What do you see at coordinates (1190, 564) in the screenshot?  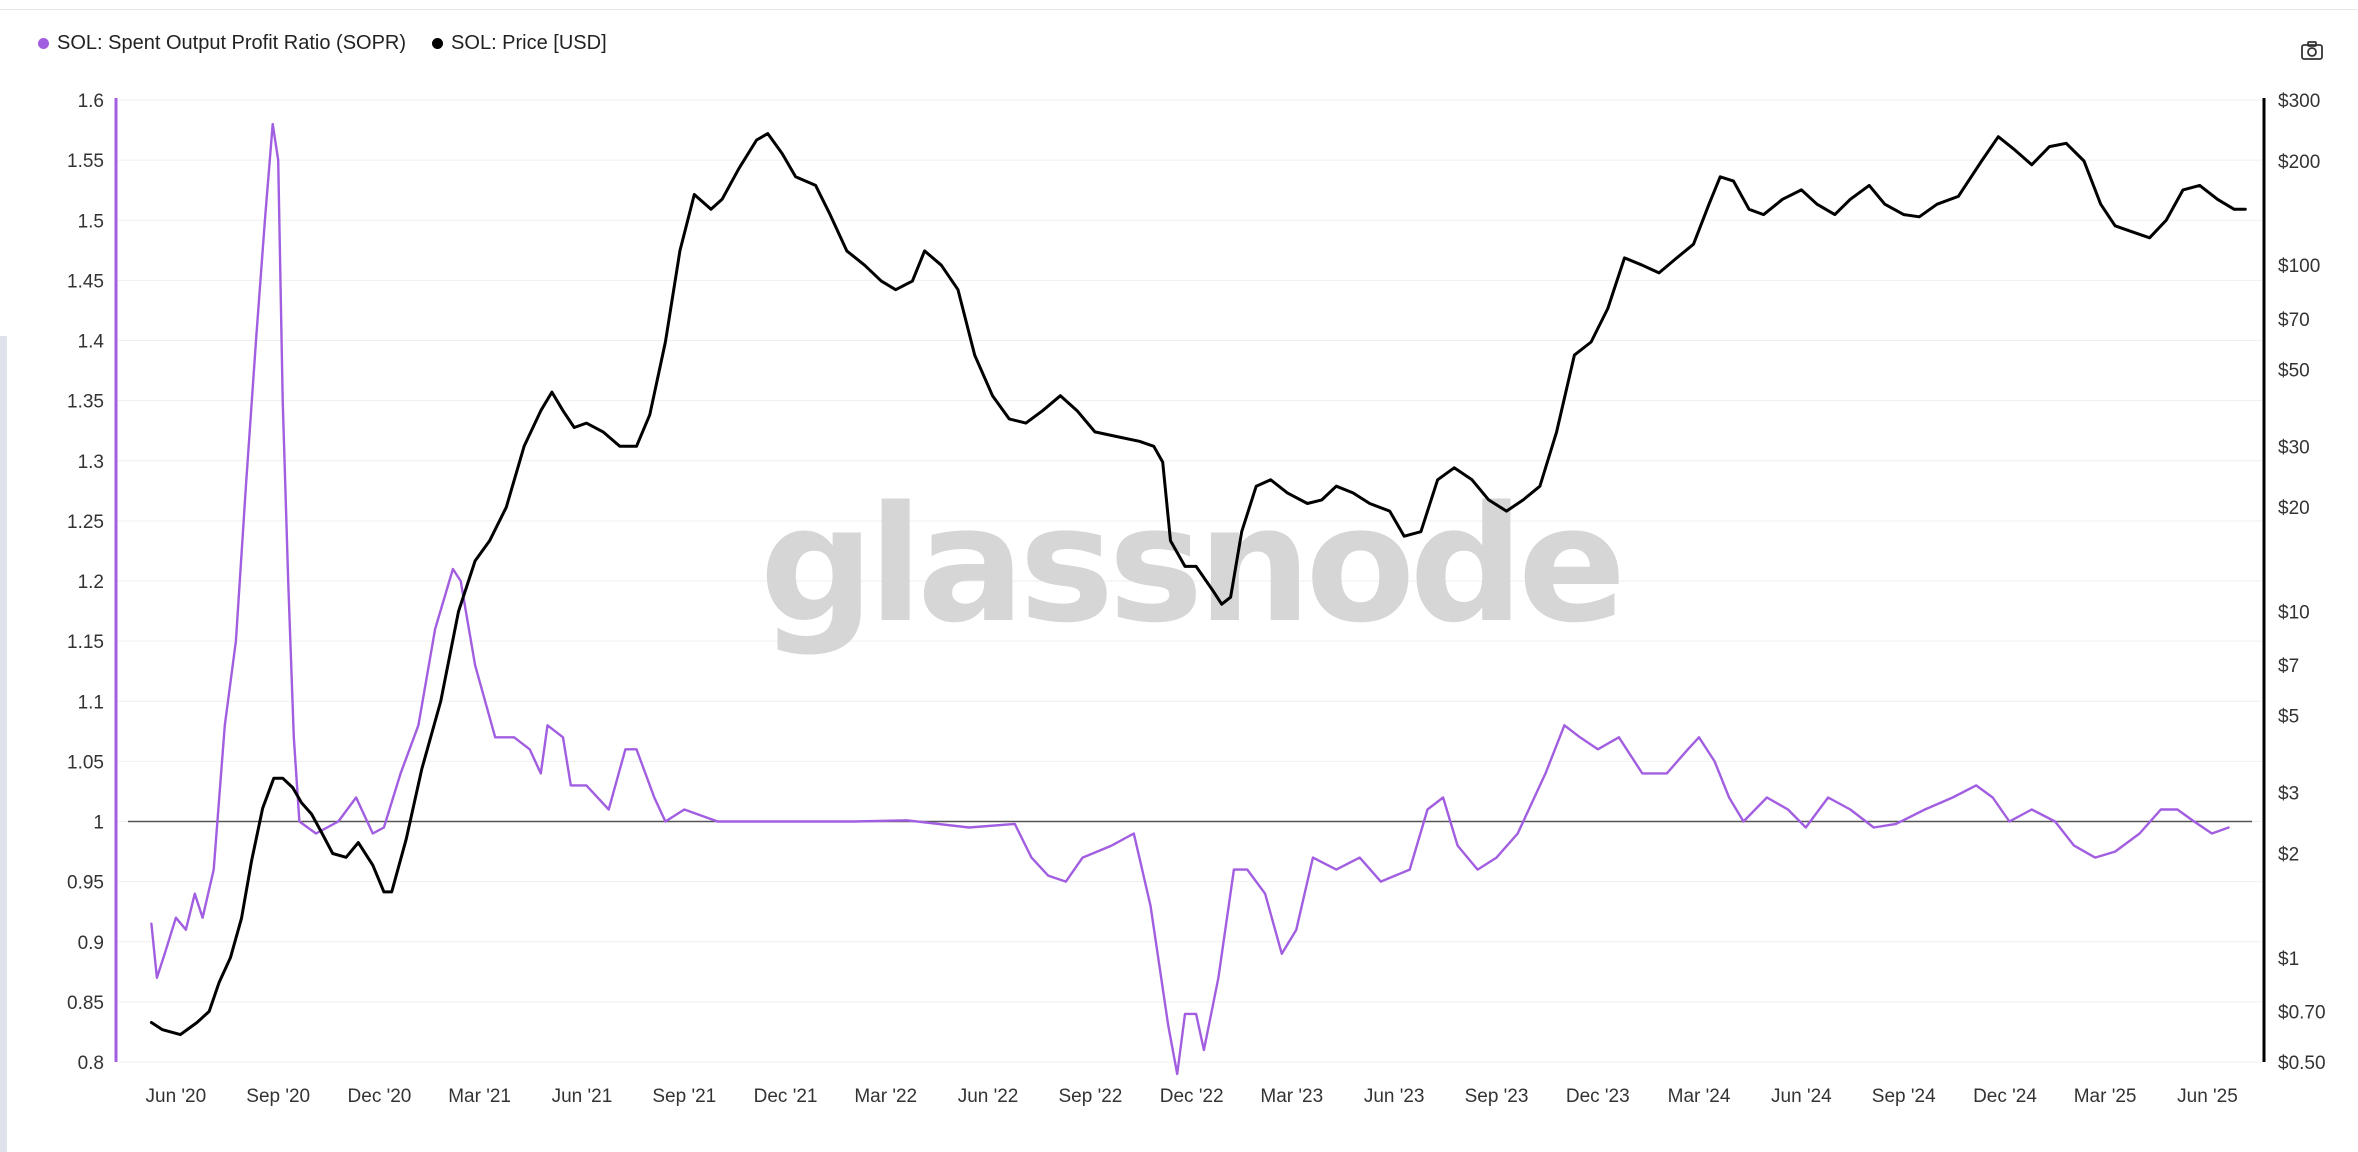 I see `watermark-text: glassnode` at bounding box center [1190, 564].